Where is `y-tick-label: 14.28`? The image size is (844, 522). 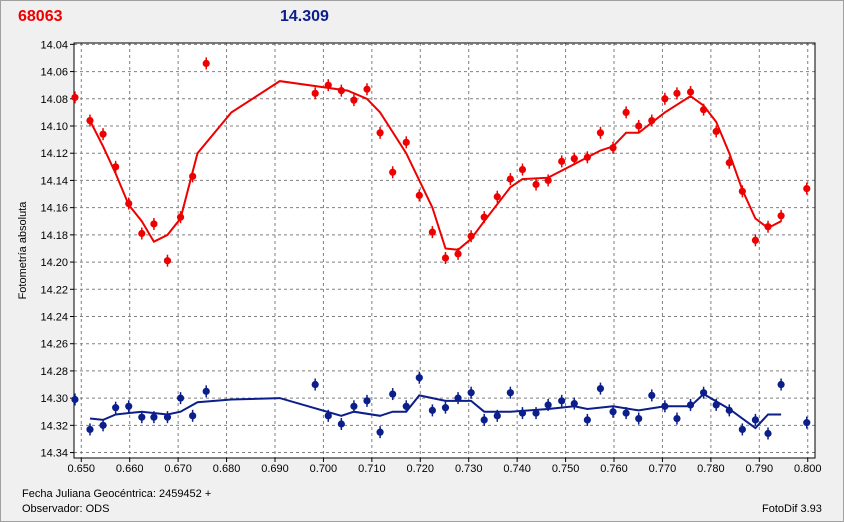
y-tick-label: 14.28 is located at coordinates (54, 372).